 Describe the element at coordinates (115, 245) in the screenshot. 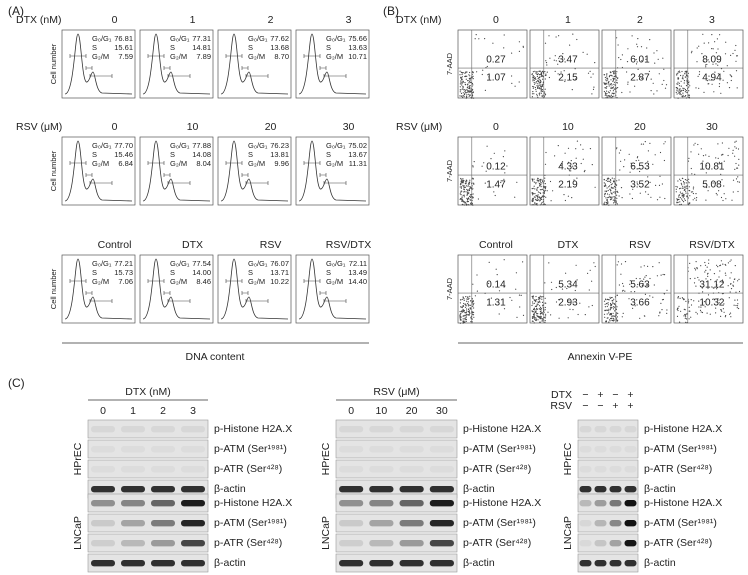

I see `column-title: Control` at that location.